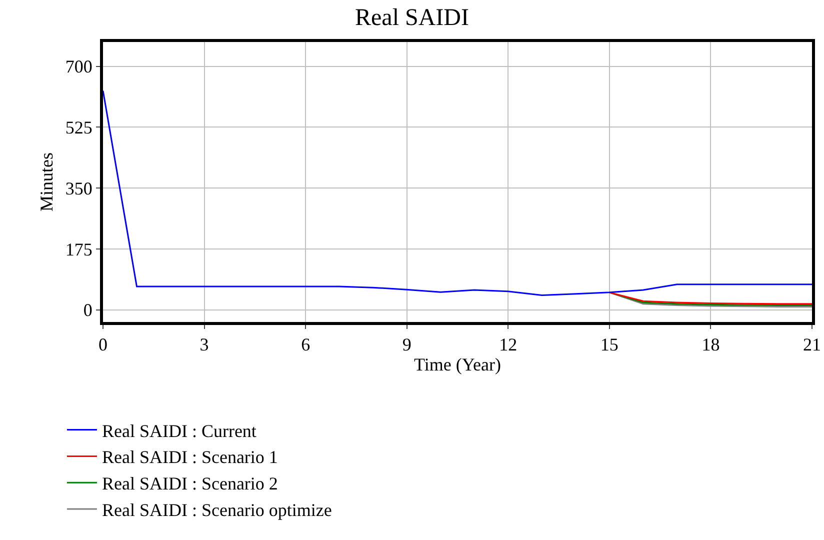 The image size is (824, 540). Describe the element at coordinates (78, 188) in the screenshot. I see `y-tick-label: 350` at that location.